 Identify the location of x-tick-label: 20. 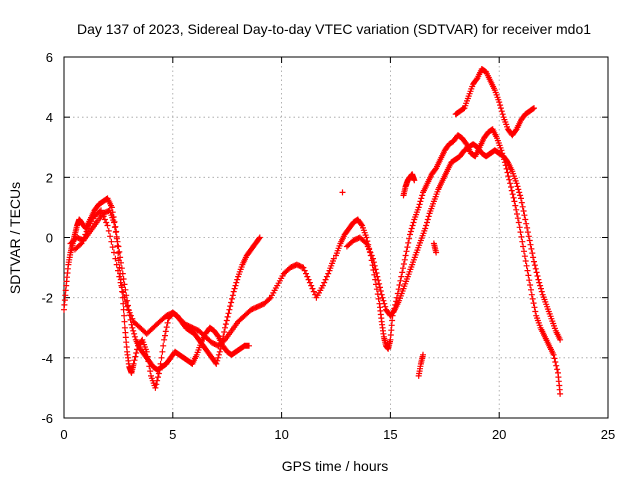
(499, 434).